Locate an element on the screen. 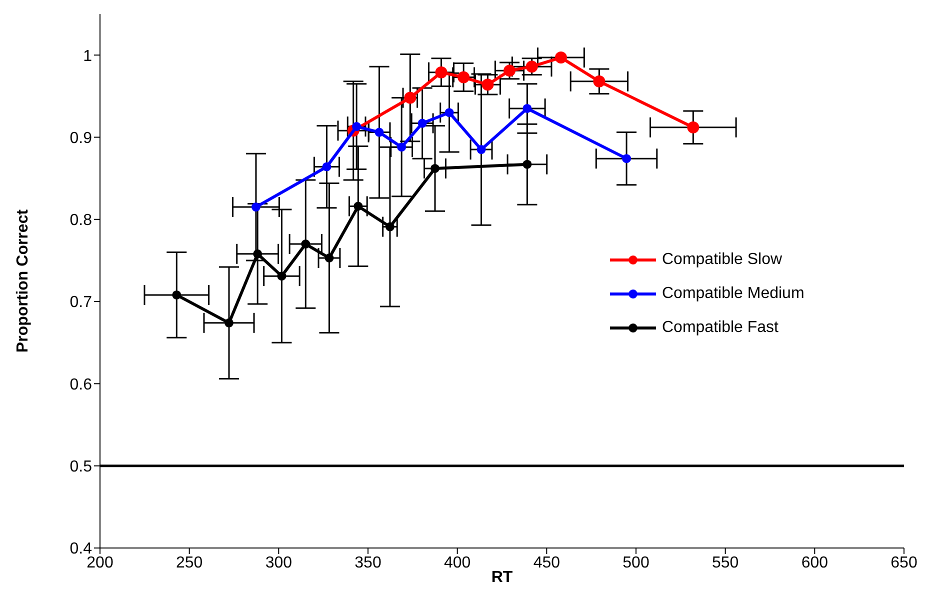 Image resolution: width=928 pixels, height=601 pixels. y-tick-label: 0.6 is located at coordinates (81, 385).